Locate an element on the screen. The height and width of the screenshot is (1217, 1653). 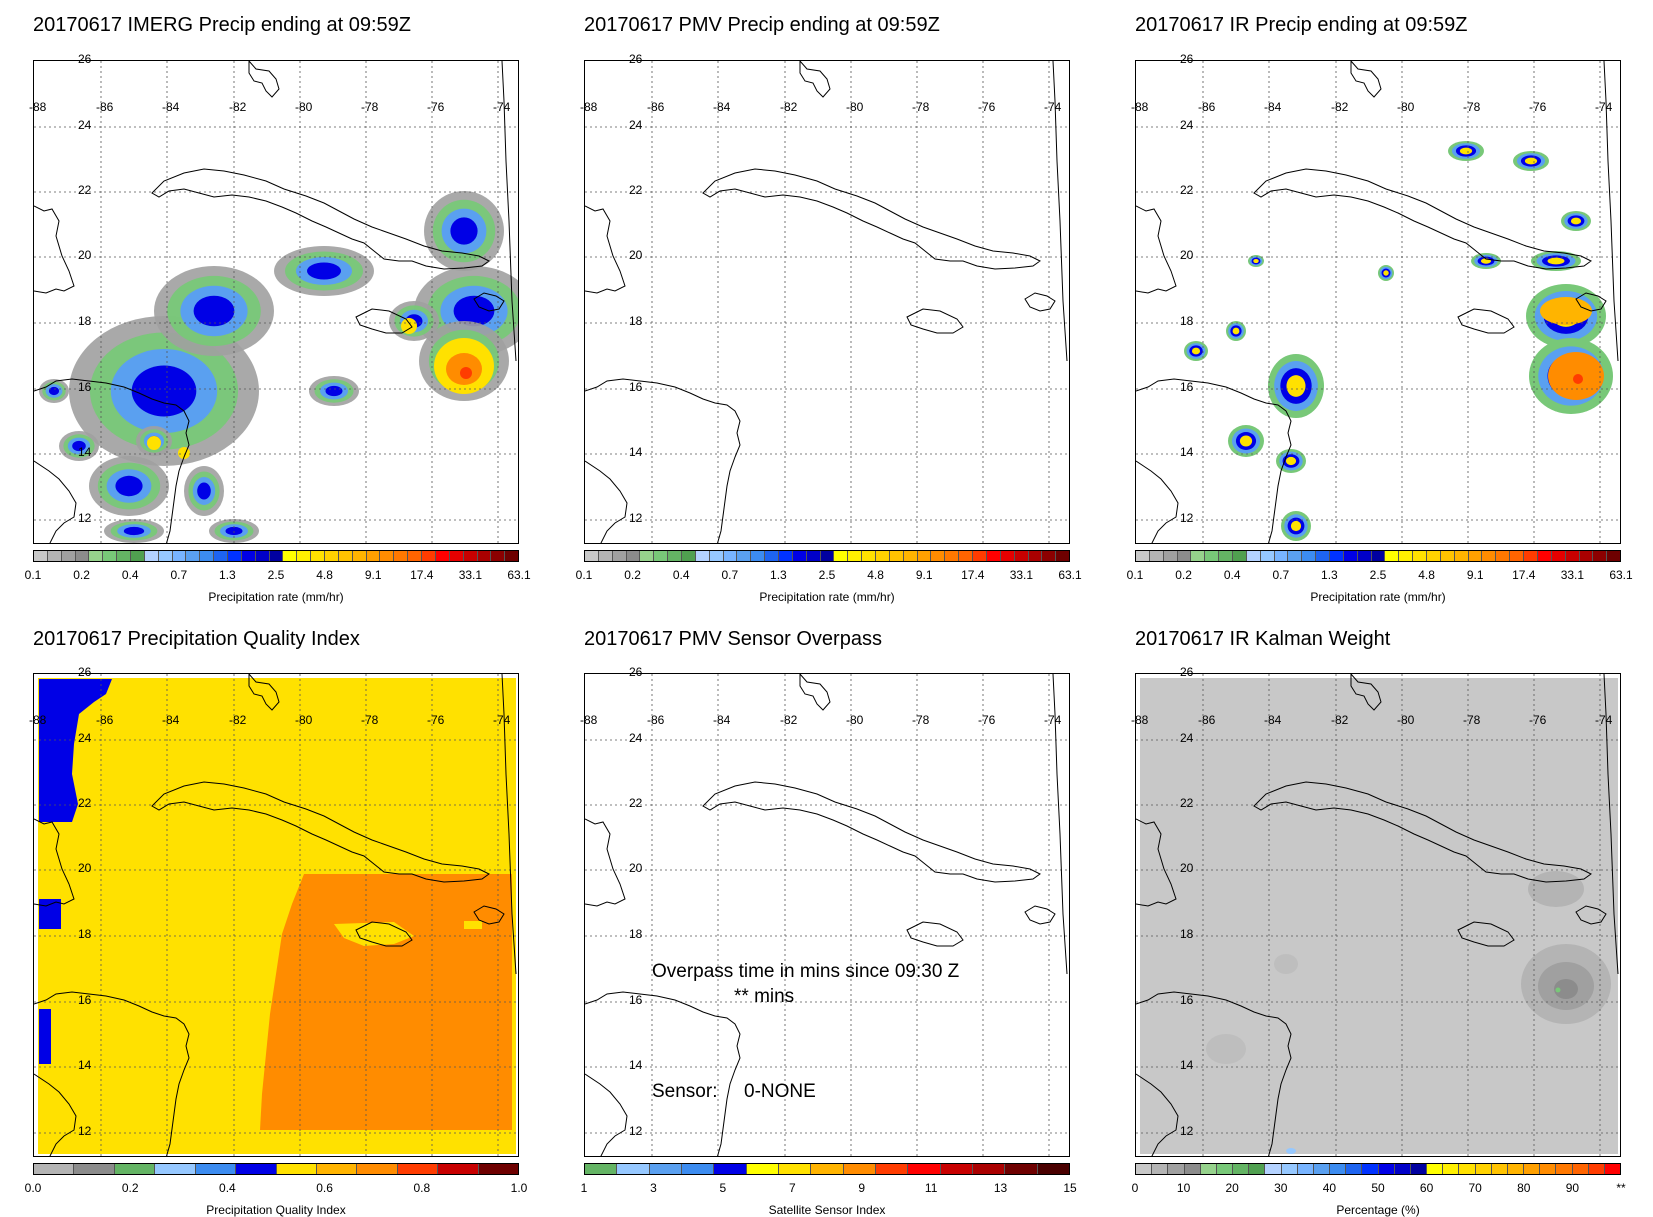
colorbar-tick-label: 63.1 is located at coordinates (1070, 575).